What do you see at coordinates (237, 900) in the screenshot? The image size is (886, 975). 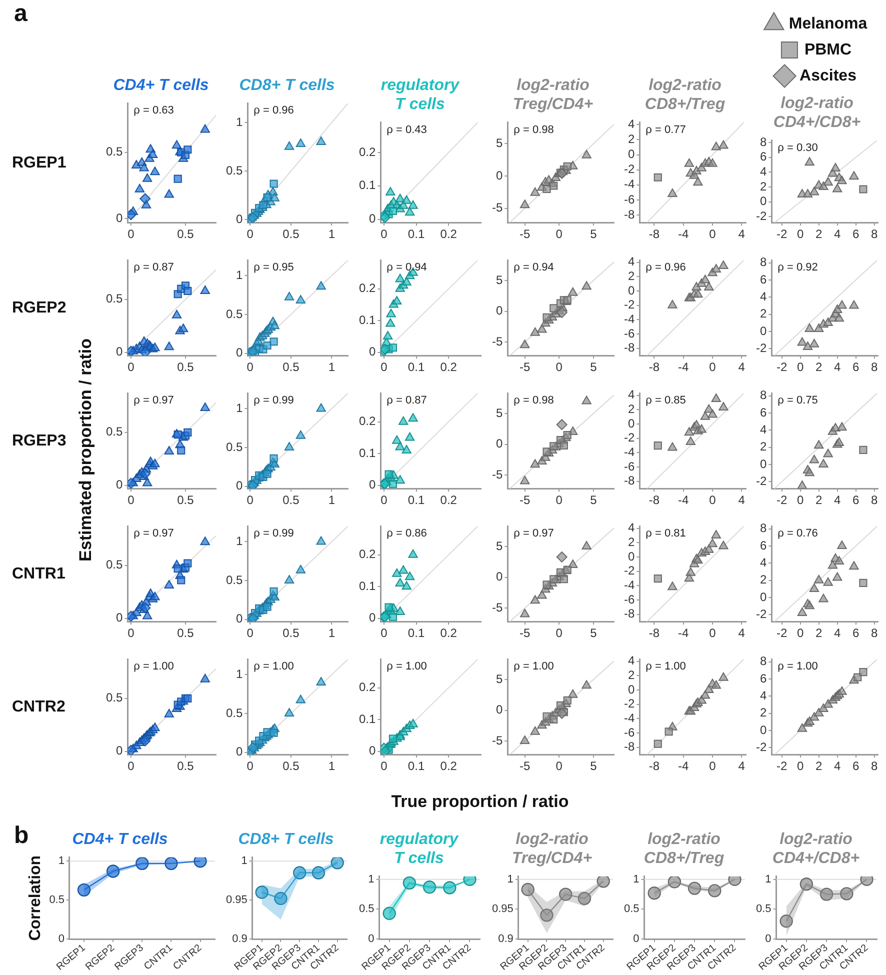 I see `y-tick-label: 0.95` at bounding box center [237, 900].